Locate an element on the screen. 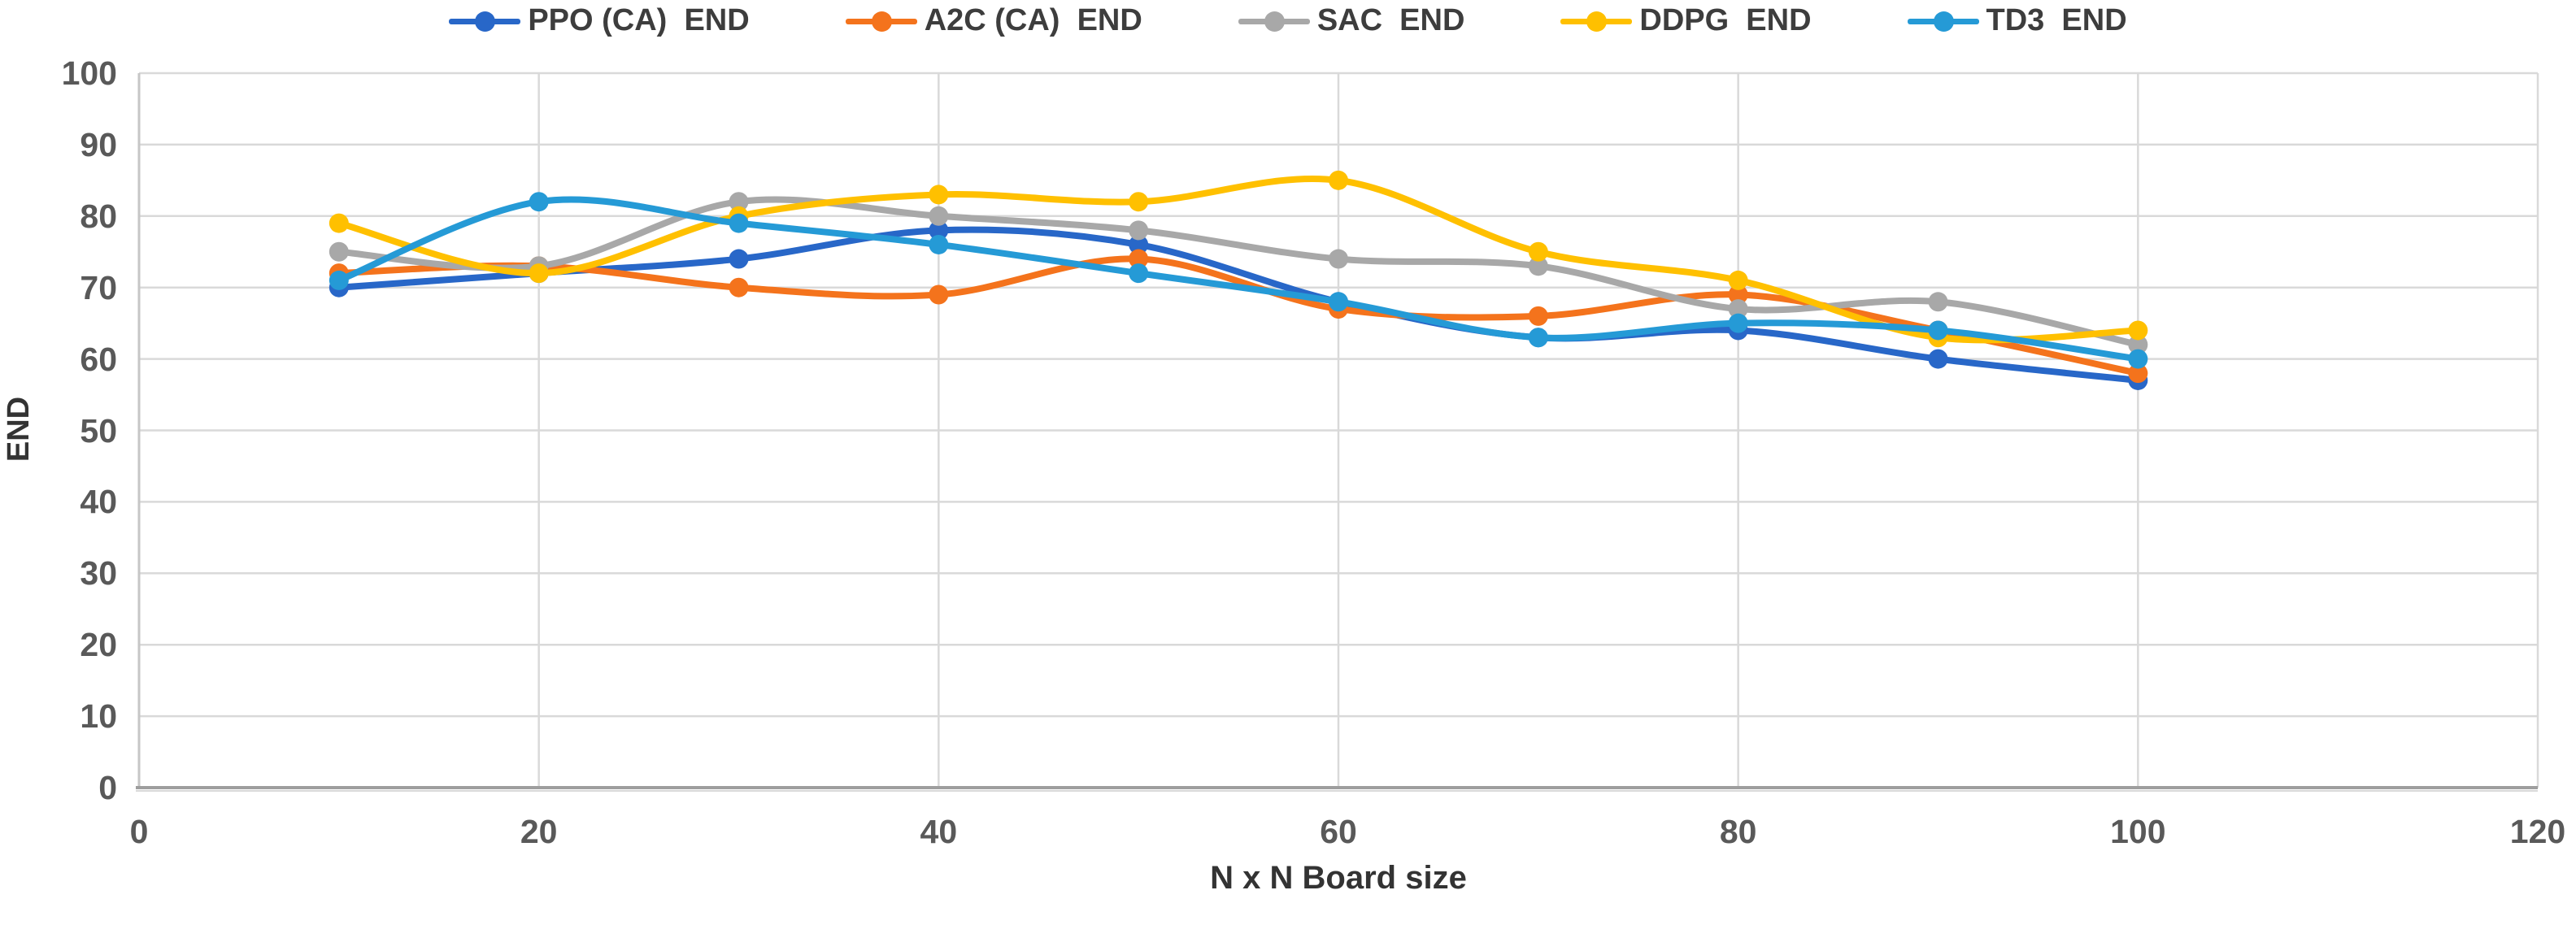 This screenshot has height=925, width=2576. legend-item-sac: SAC END is located at coordinates (1351, 20).